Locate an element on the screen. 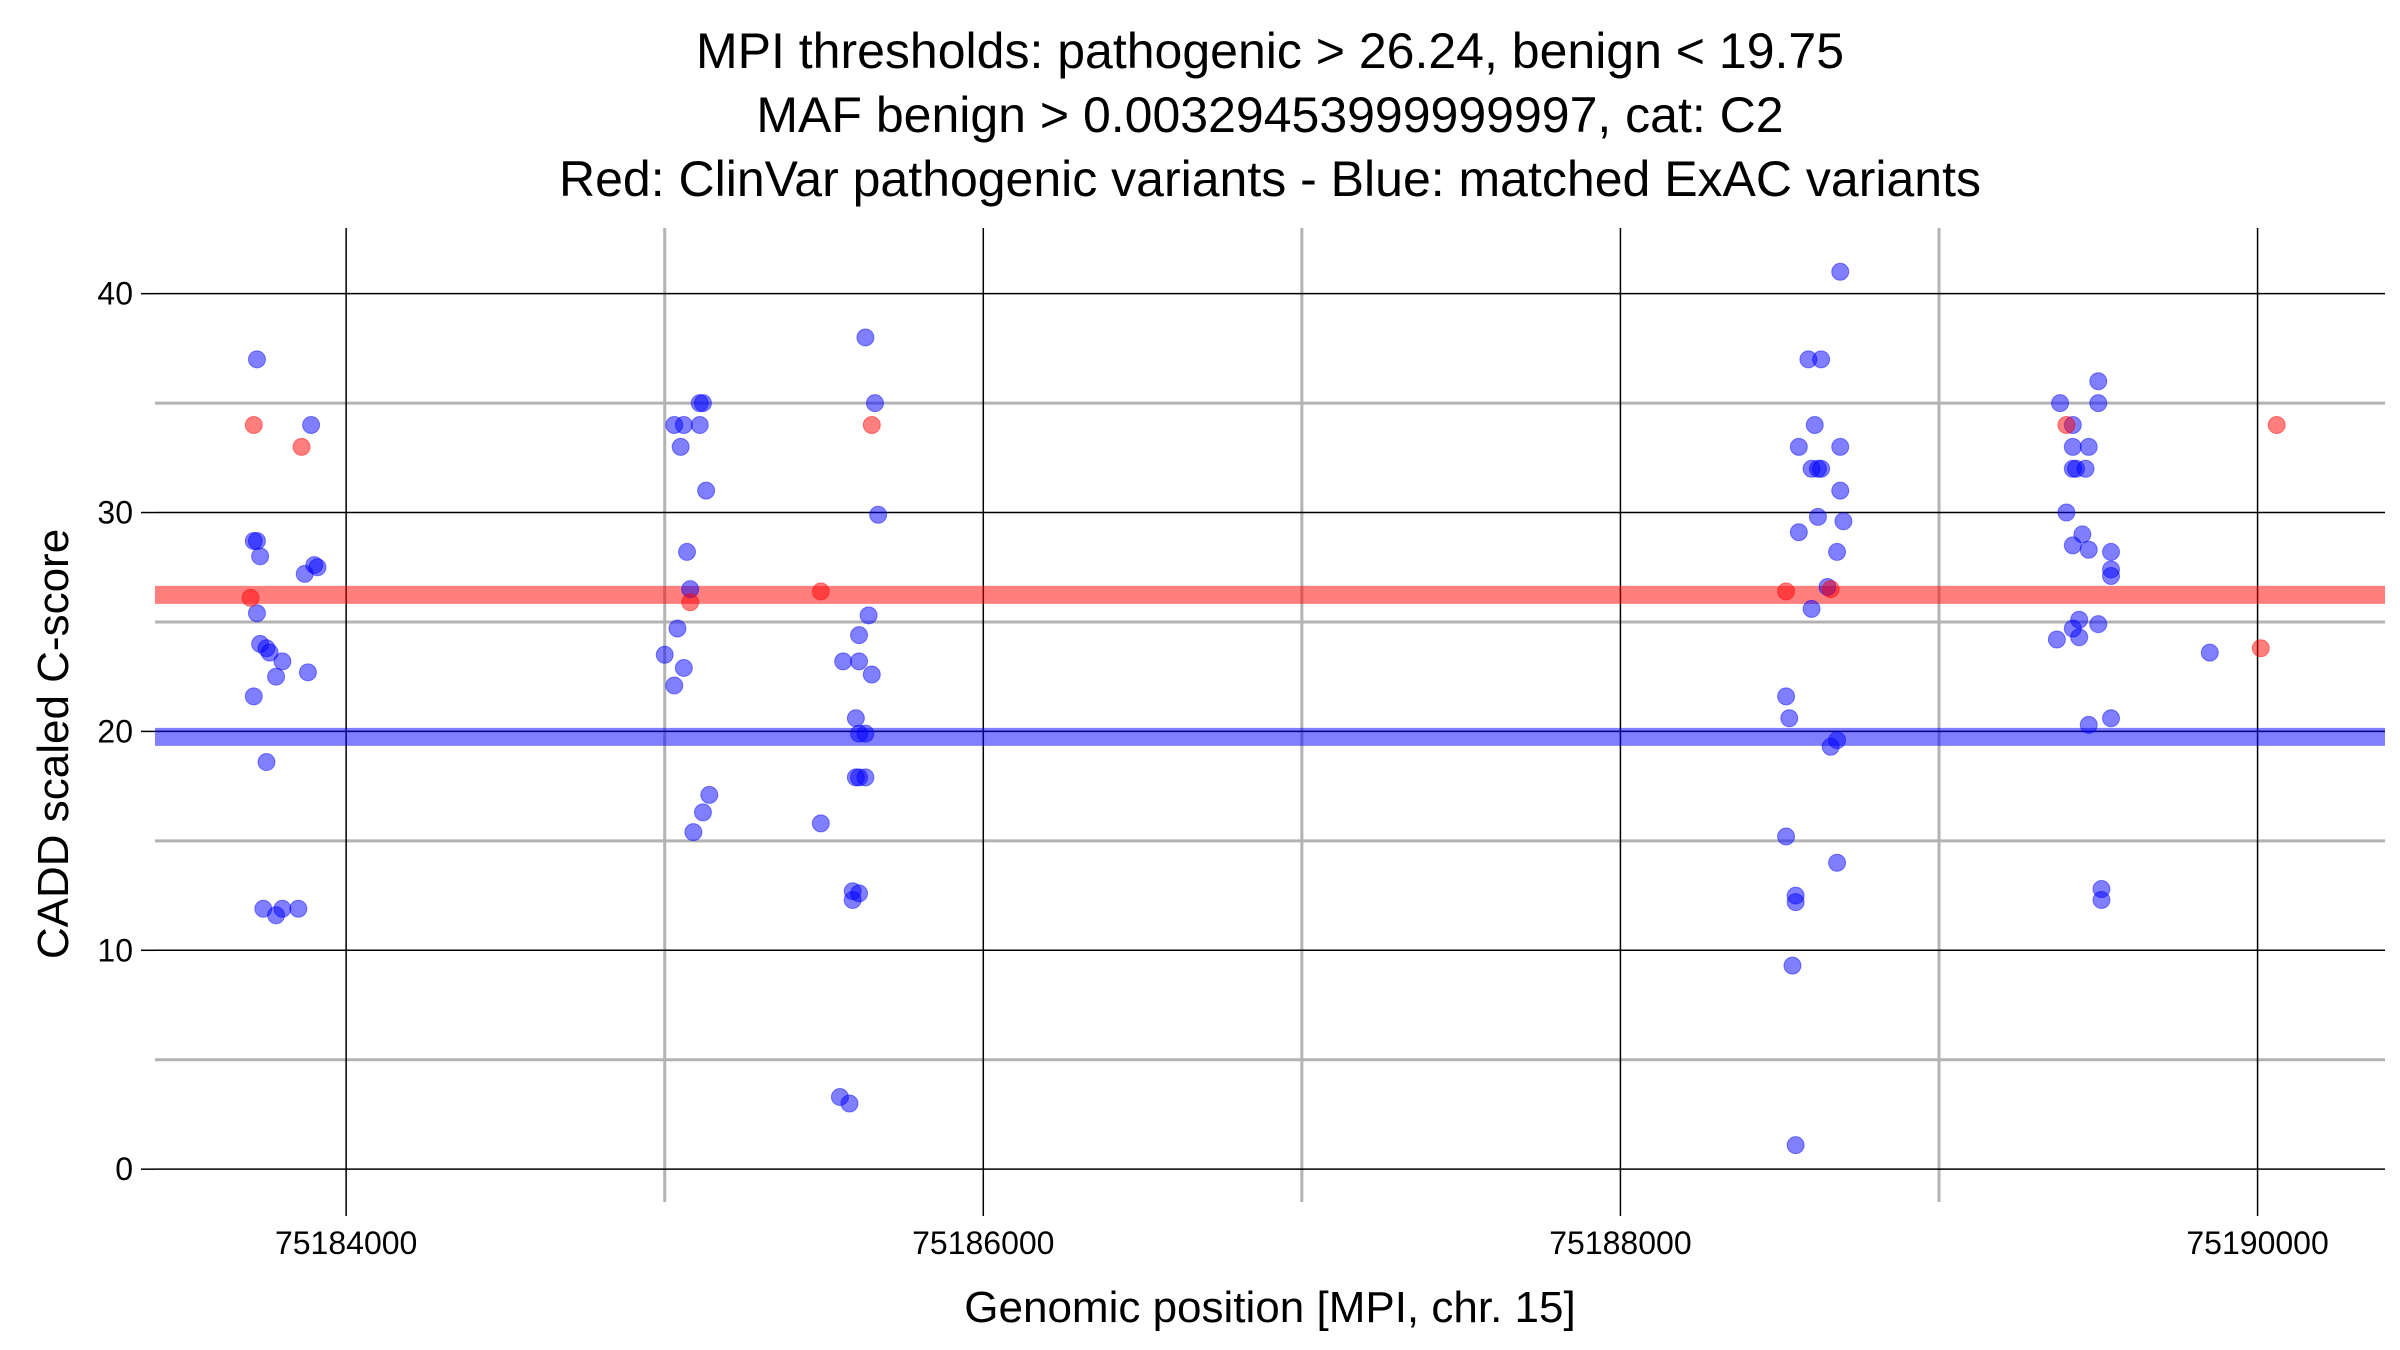 The height and width of the screenshot is (1350, 2400). x-tick-label: 75188000 is located at coordinates (1620, 1243).